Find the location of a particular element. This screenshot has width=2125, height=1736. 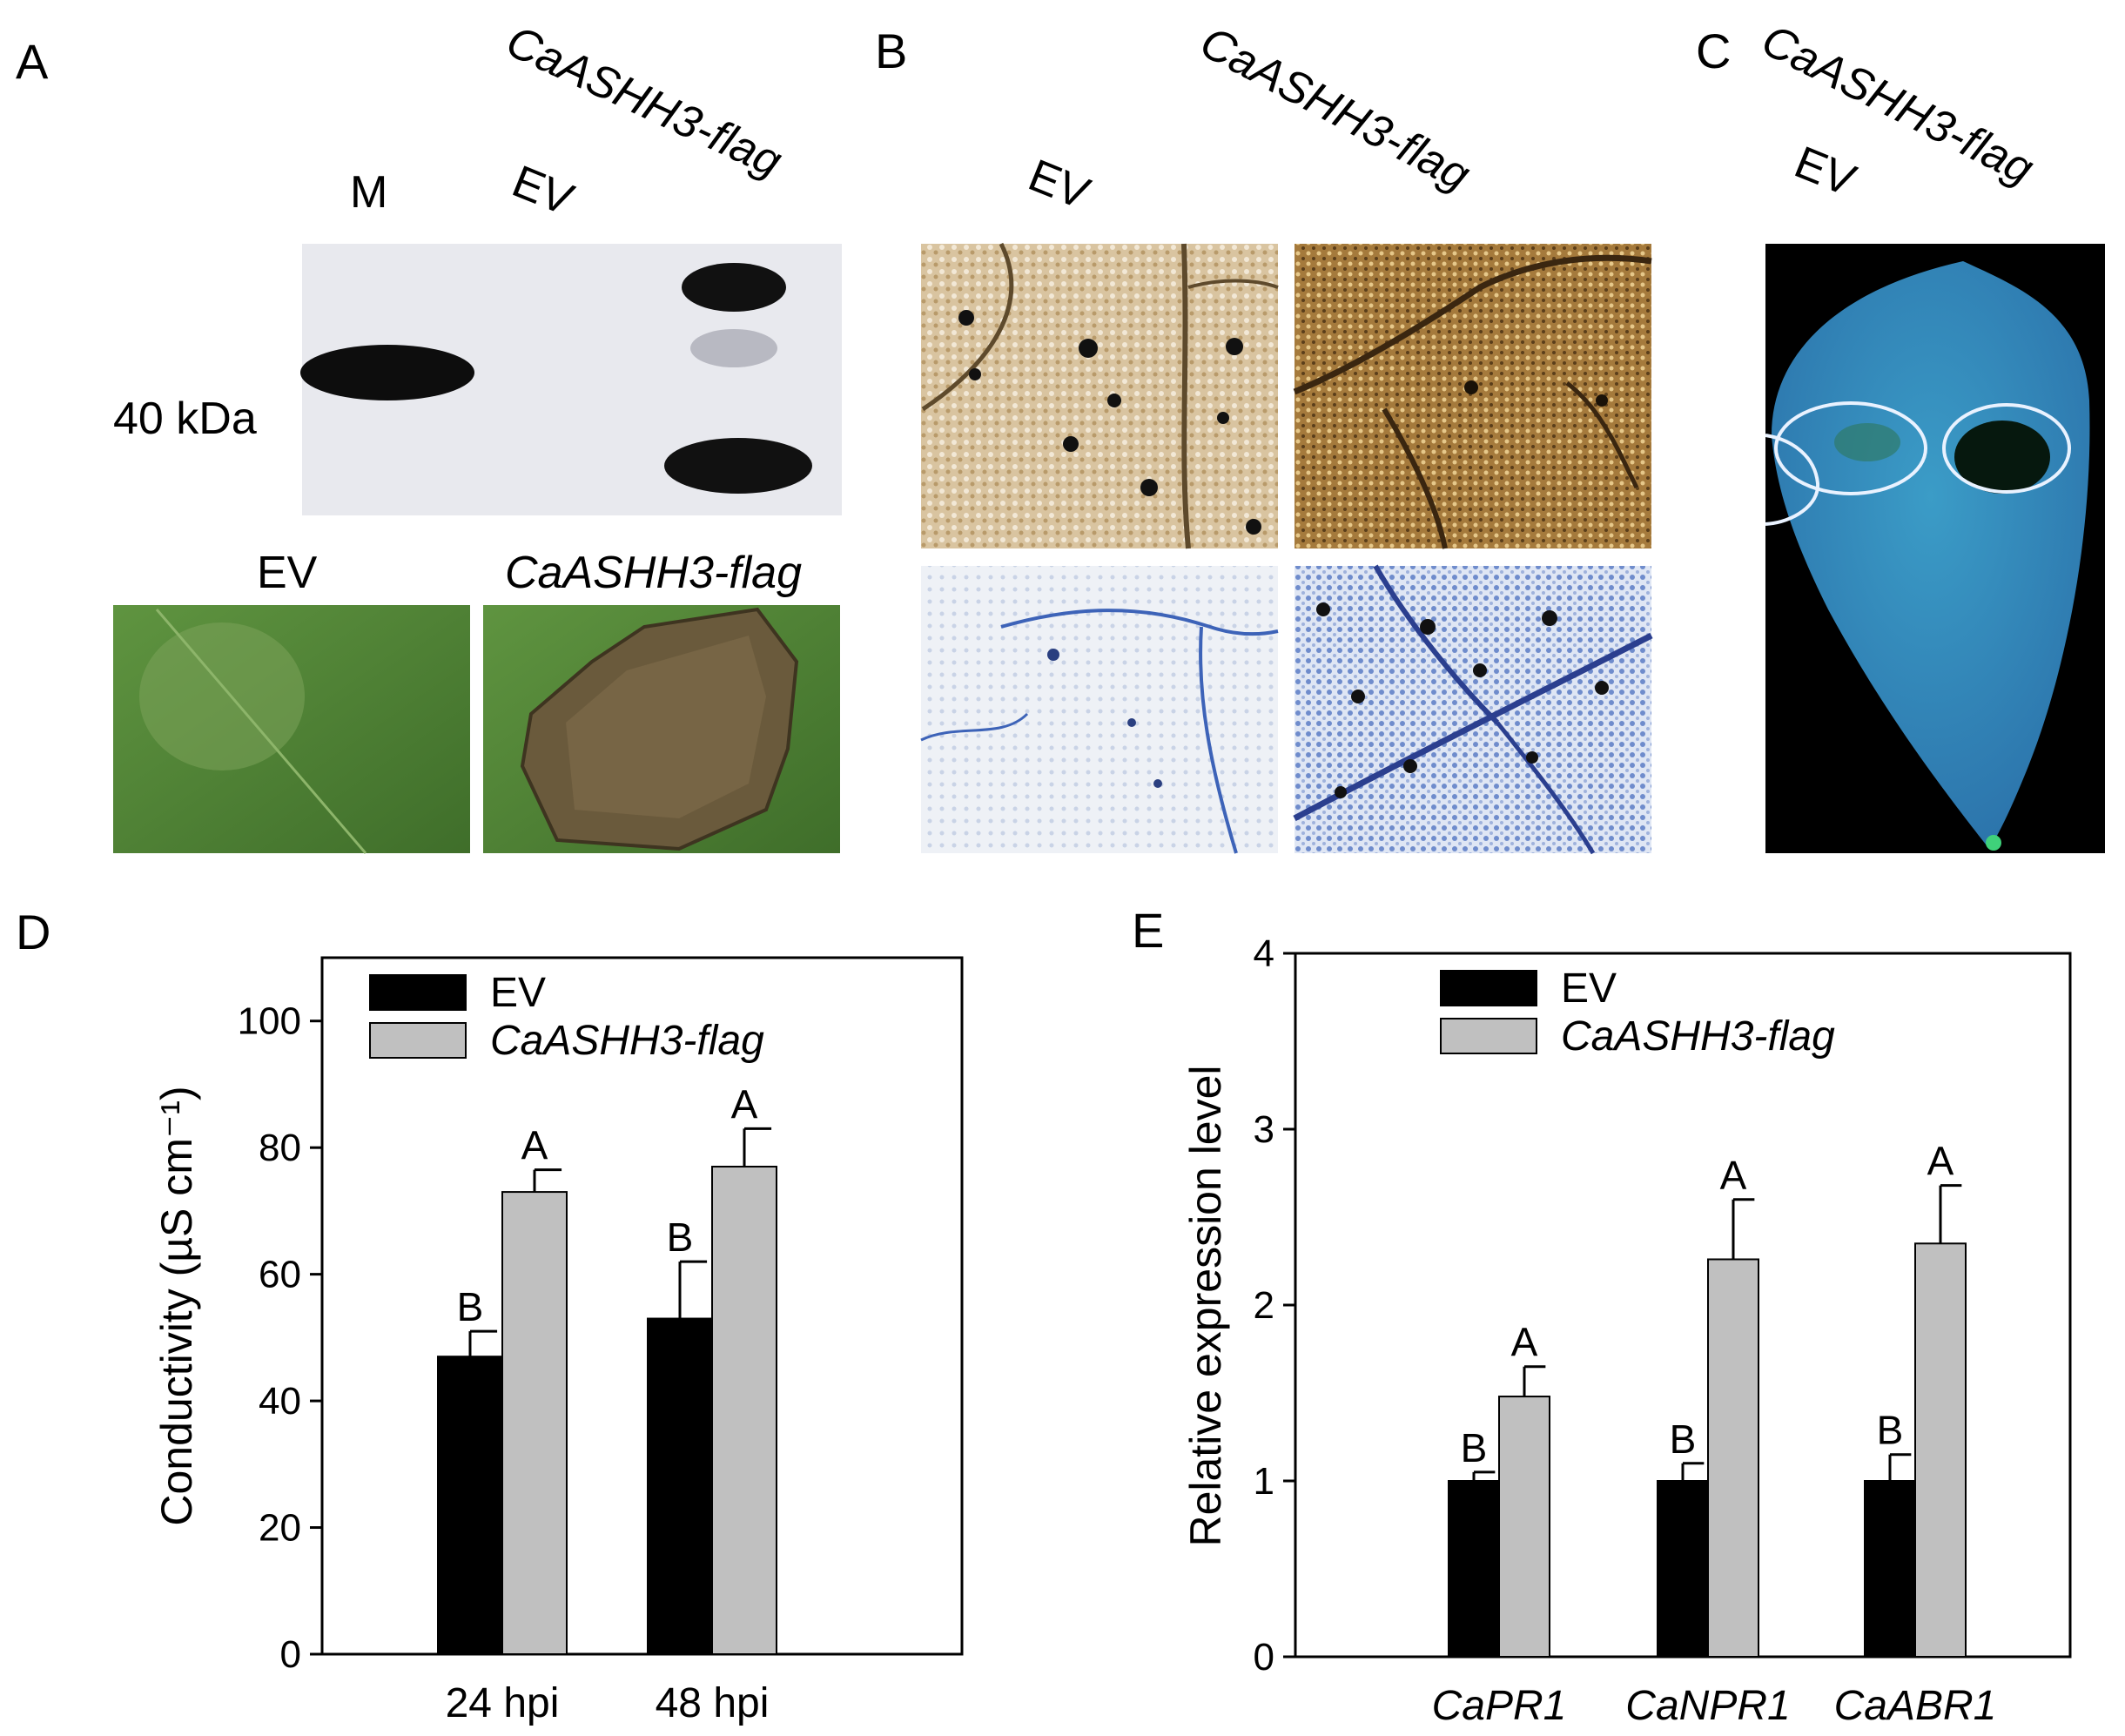

y-tick-label: 60 is located at coordinates (280, 1275).